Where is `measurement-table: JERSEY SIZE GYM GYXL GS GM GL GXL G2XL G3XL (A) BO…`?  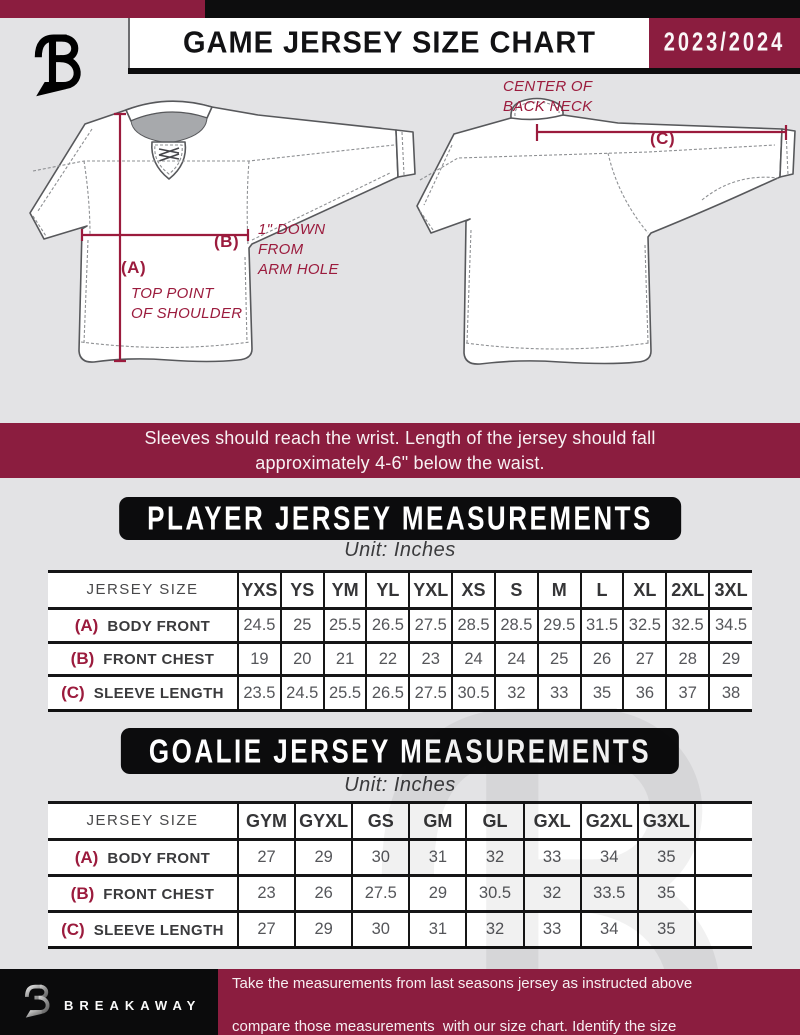
measurement-table: JERSEY SIZE GYM GYXL GS GM GL GXL G2XL G3XL (A) BO… is located at coordinates (400, 875).